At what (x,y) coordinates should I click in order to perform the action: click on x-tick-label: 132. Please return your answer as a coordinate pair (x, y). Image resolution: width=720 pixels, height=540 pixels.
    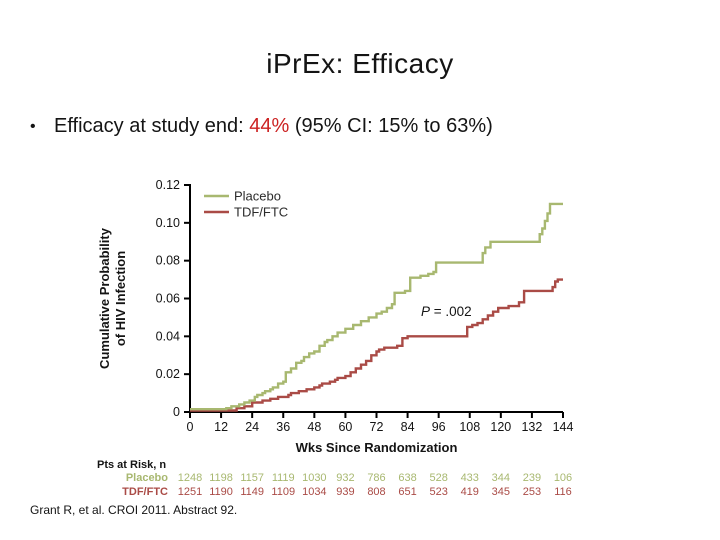
    Looking at the image, I should click on (531, 427).